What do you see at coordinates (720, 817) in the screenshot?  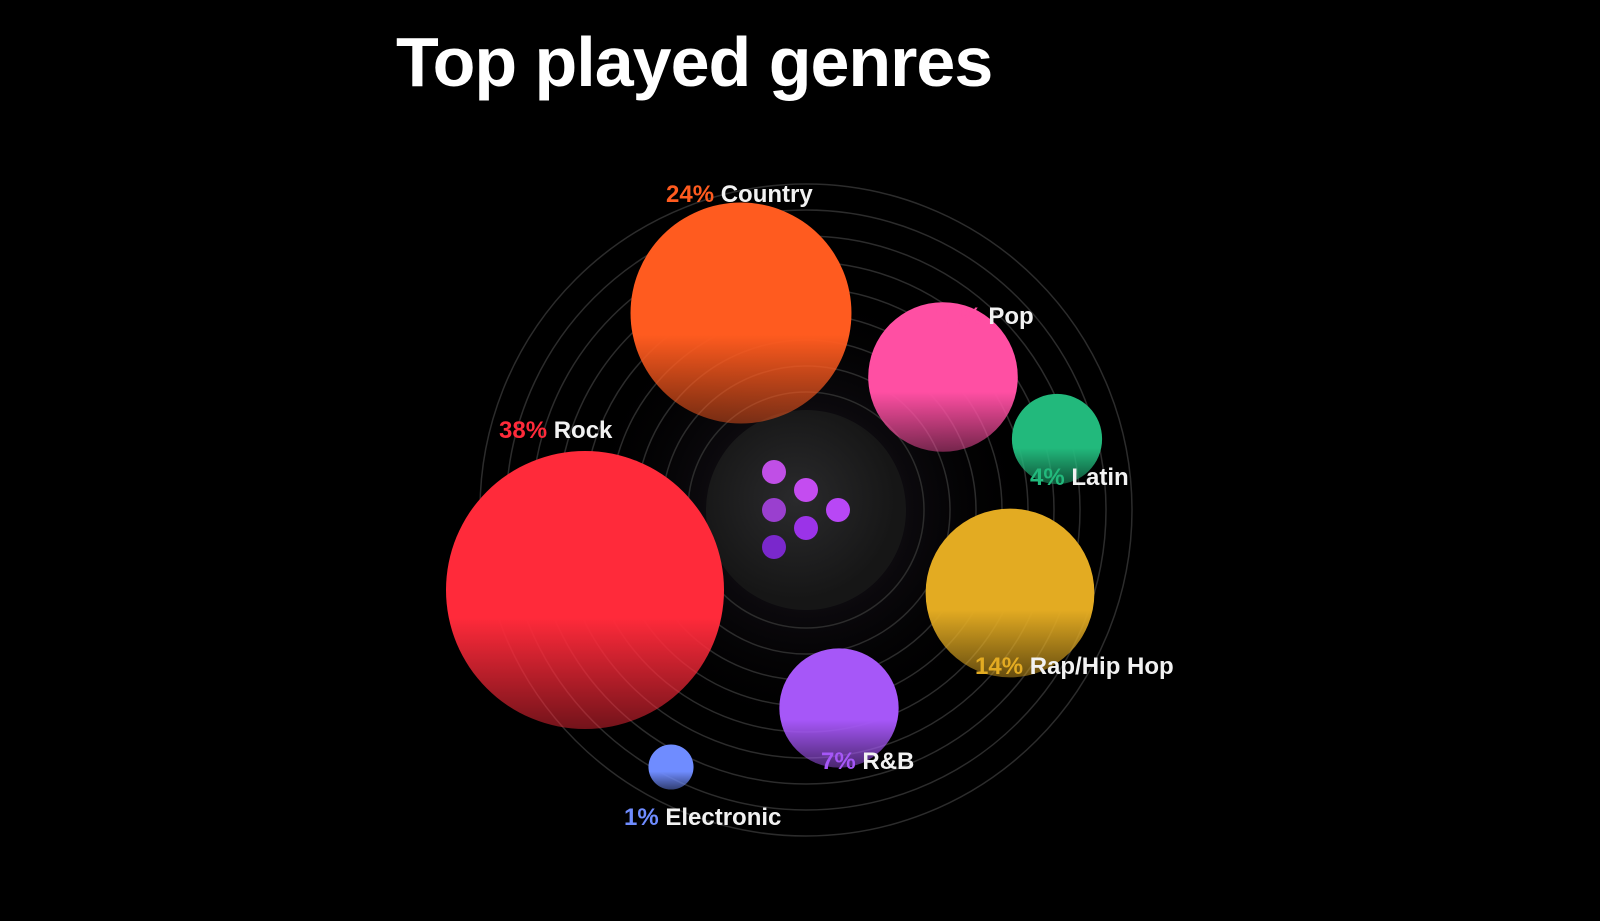 I see `label-name: Electronic` at bounding box center [720, 817].